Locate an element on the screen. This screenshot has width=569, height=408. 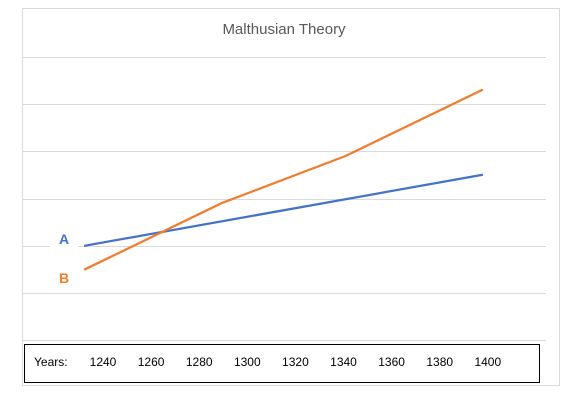
x-tick-label: 1280 is located at coordinates (199, 362).